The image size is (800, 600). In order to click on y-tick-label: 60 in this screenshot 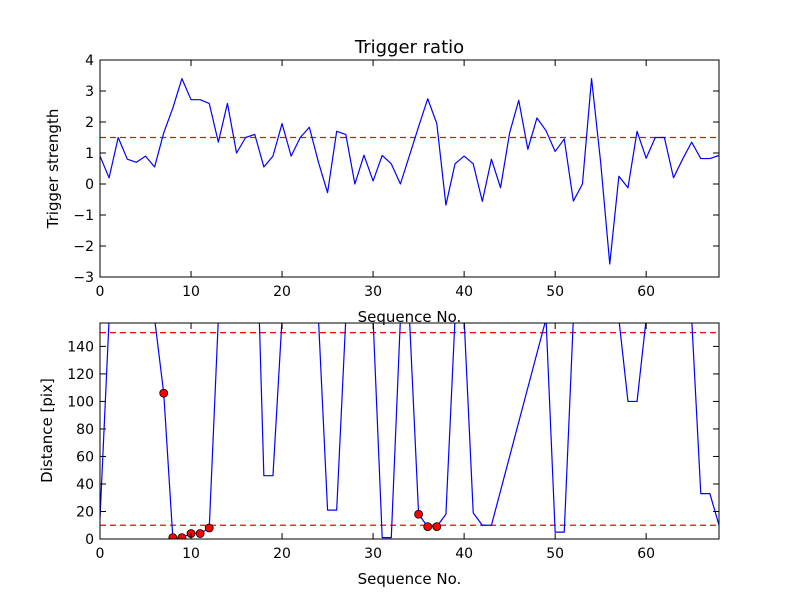, I will do `click(85, 457)`.